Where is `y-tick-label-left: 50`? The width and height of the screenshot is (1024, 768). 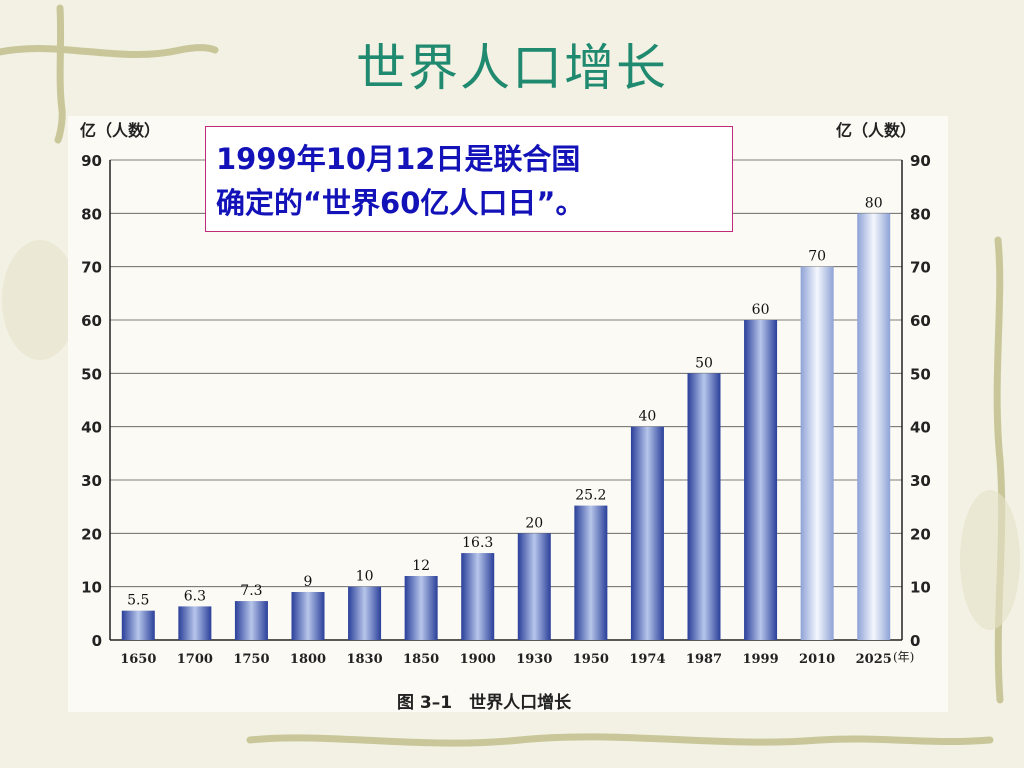 y-tick-label-left: 50 is located at coordinates (91, 374).